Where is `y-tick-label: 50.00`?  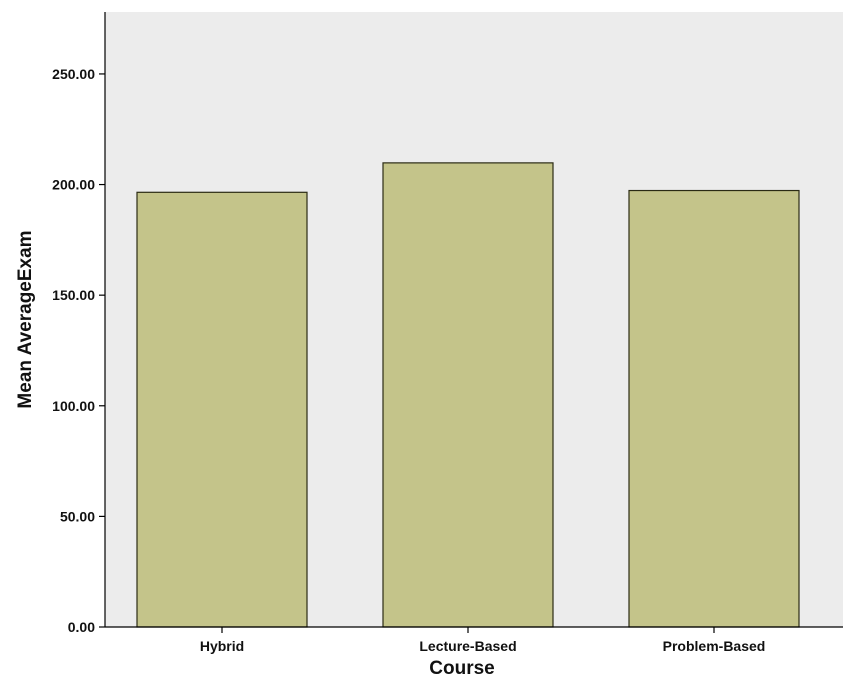
y-tick-label: 50.00 is located at coordinates (77, 516).